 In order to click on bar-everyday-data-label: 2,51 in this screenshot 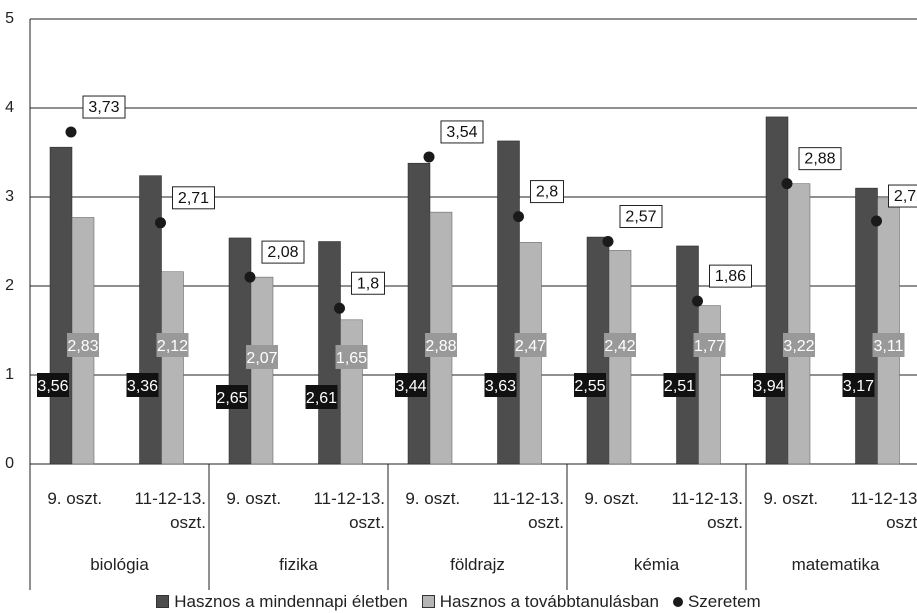, I will do `click(679, 386)`.